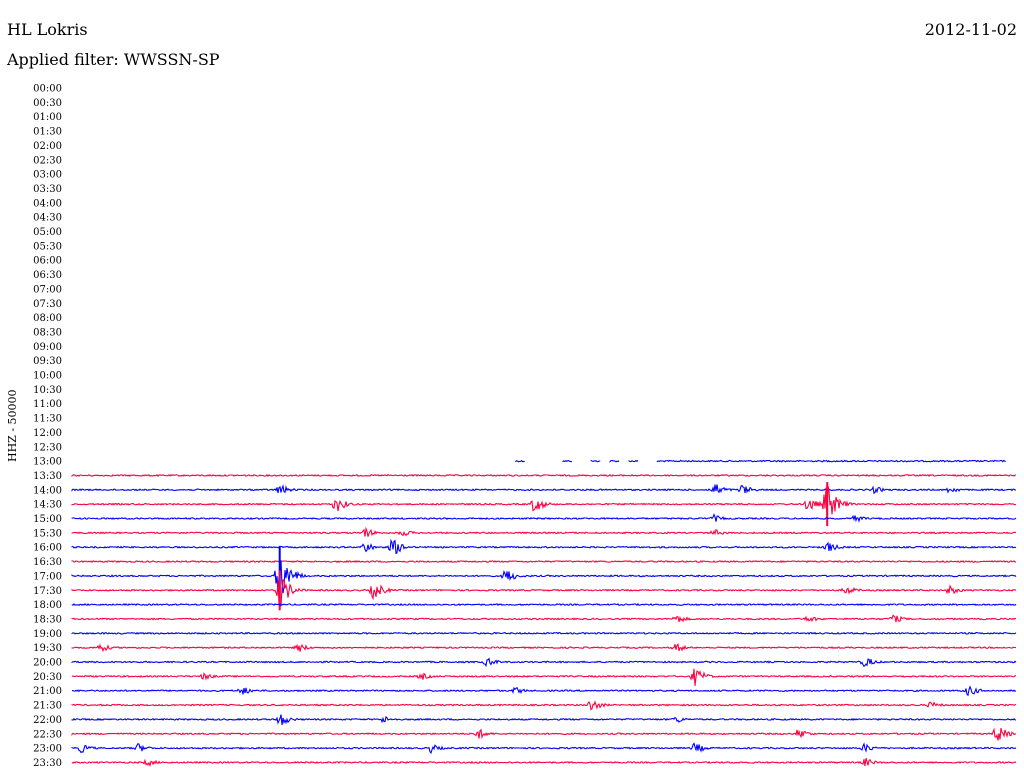  Describe the element at coordinates (47, 619) in the screenshot. I see `time-tick-label: 18:30` at that location.